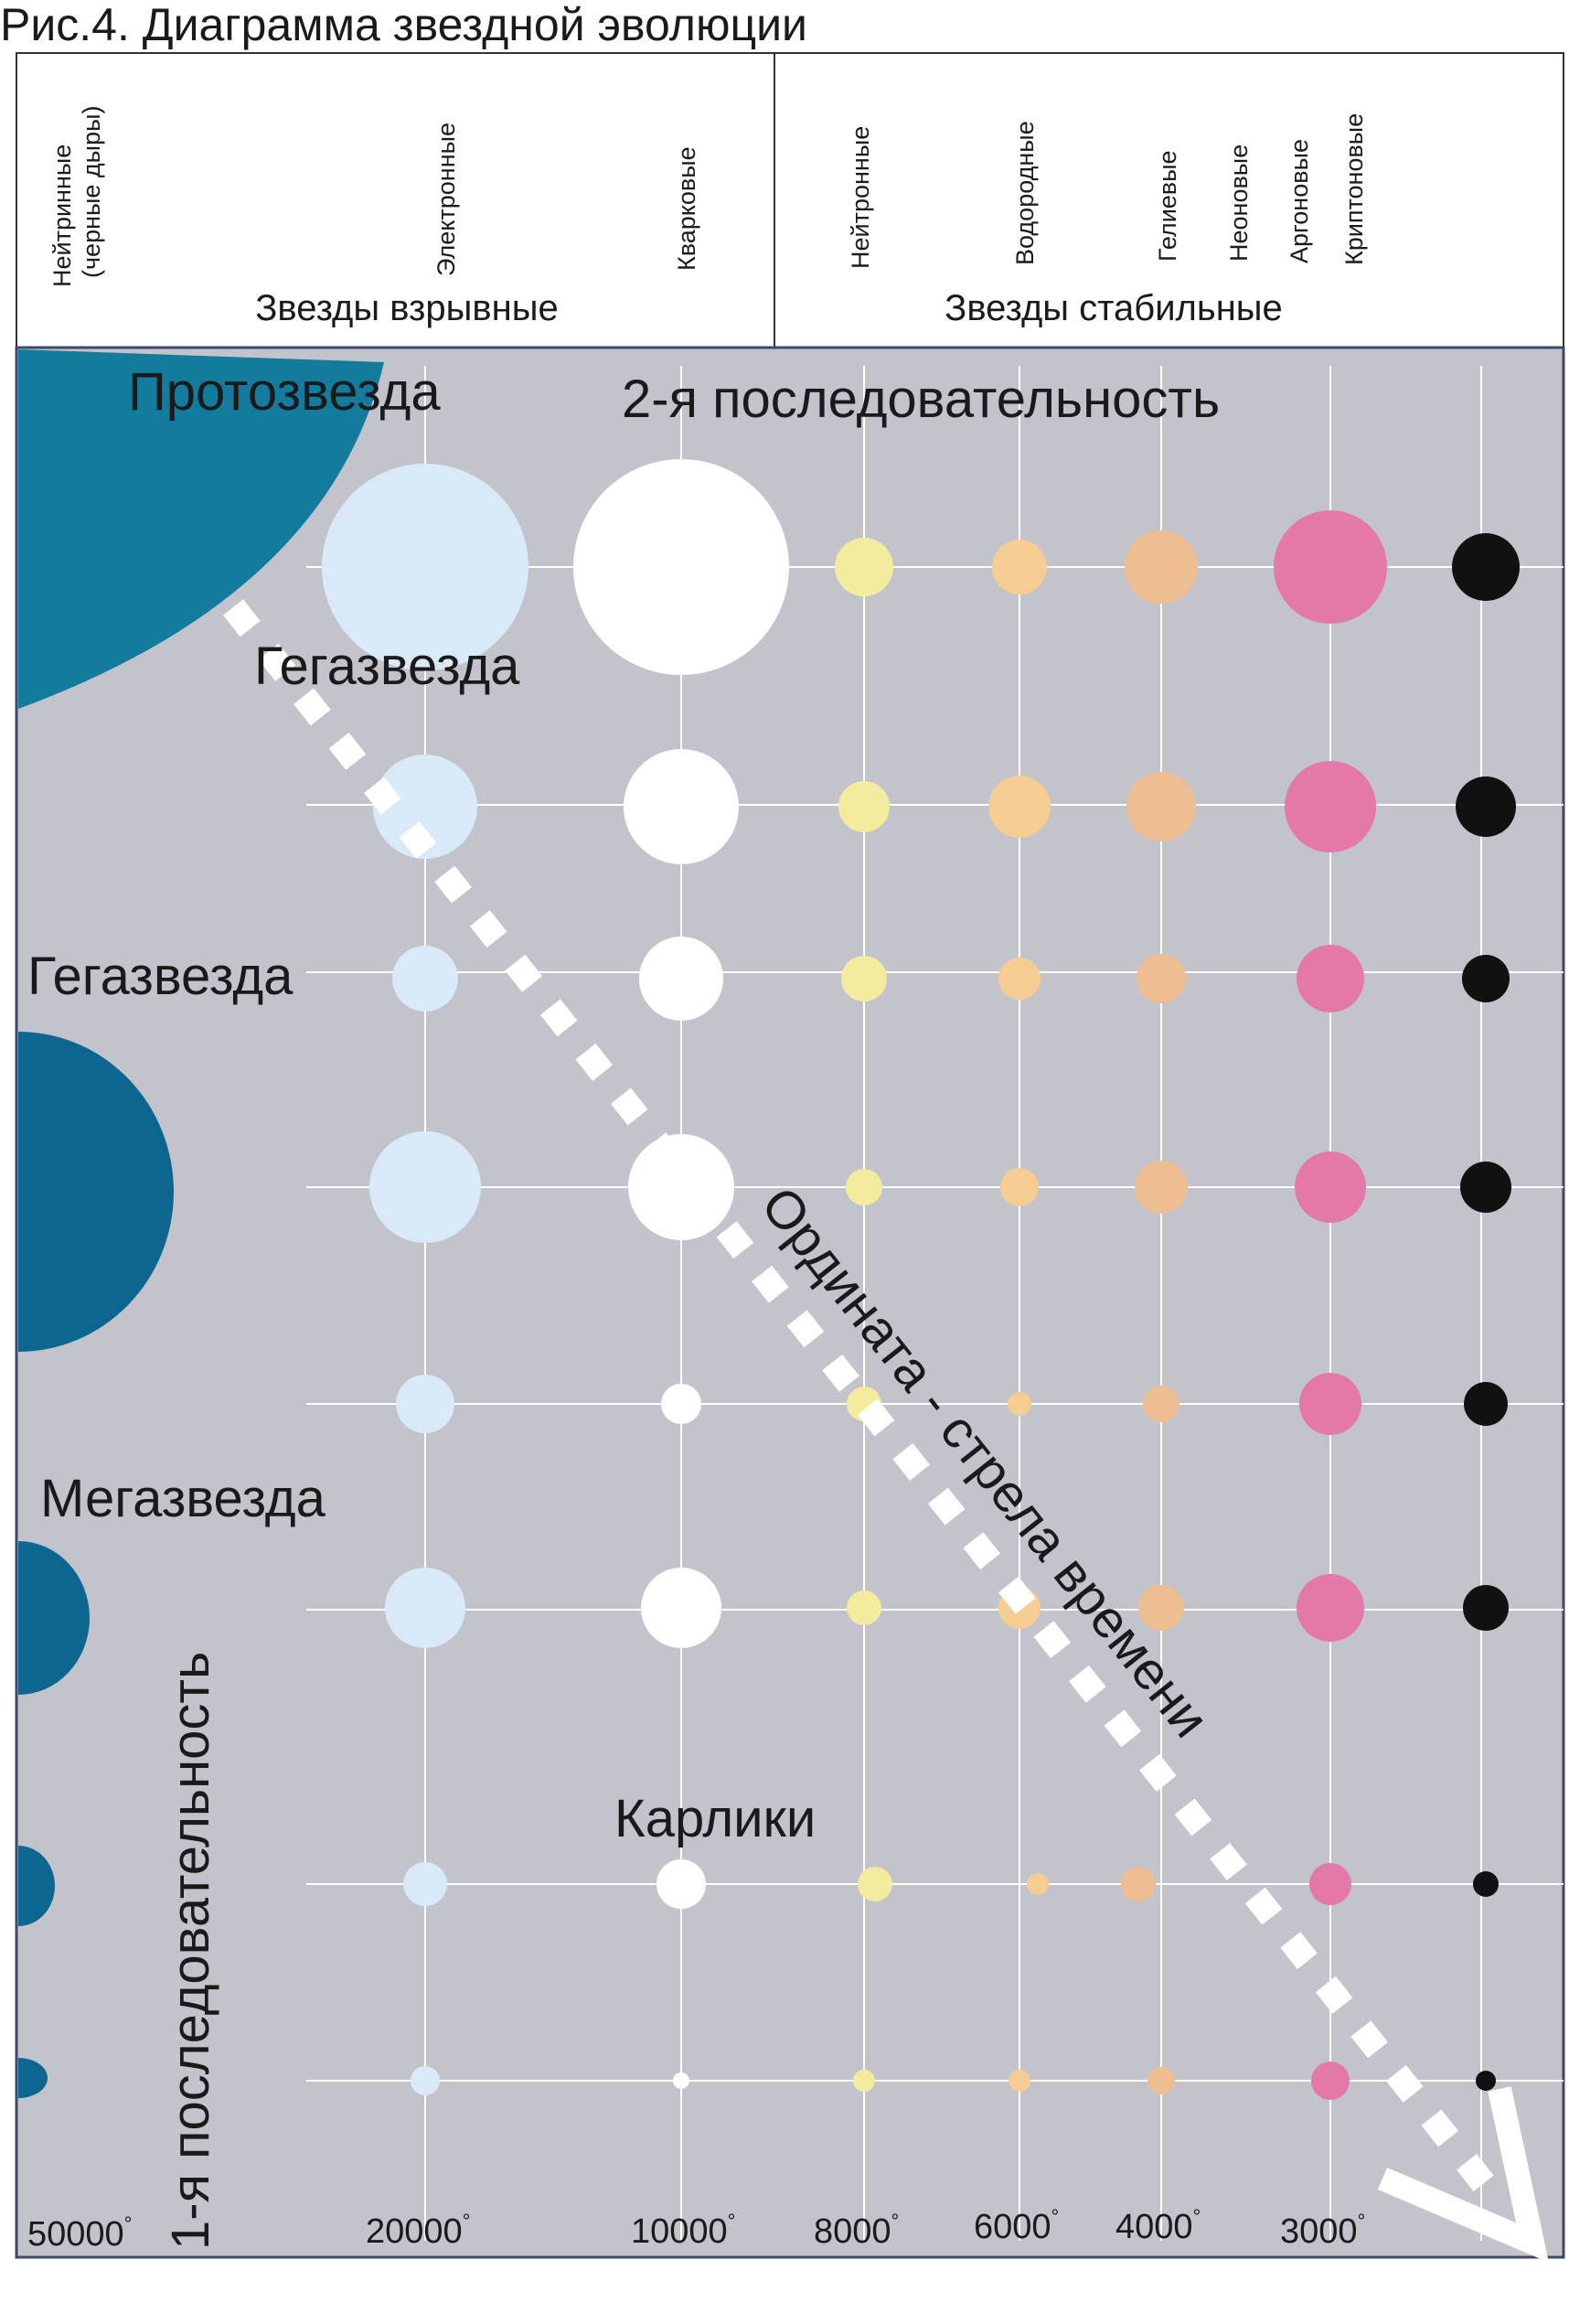 The image size is (1569, 2324). Describe the element at coordinates (1485, 1187) in the screenshot. I see `star-krypton-row4` at that location.